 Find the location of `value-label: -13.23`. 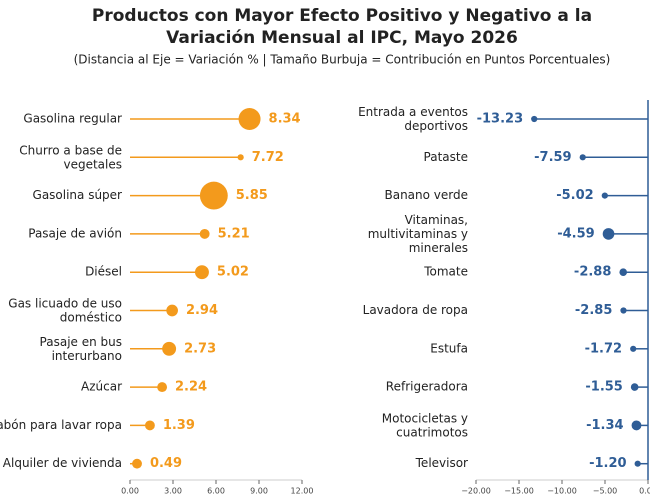

value-label: -13.23 is located at coordinates (500, 119).